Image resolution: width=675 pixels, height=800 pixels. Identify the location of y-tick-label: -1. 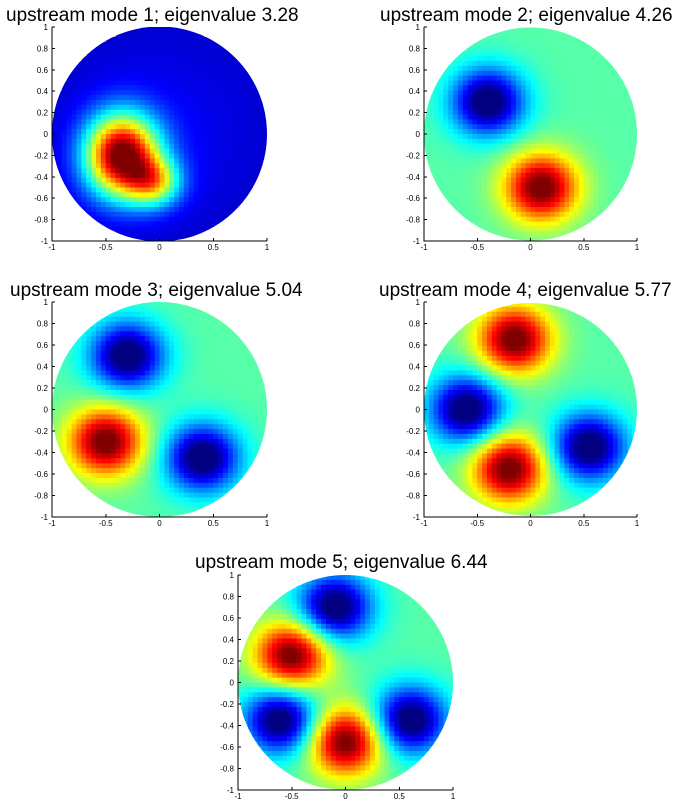
(45, 241).